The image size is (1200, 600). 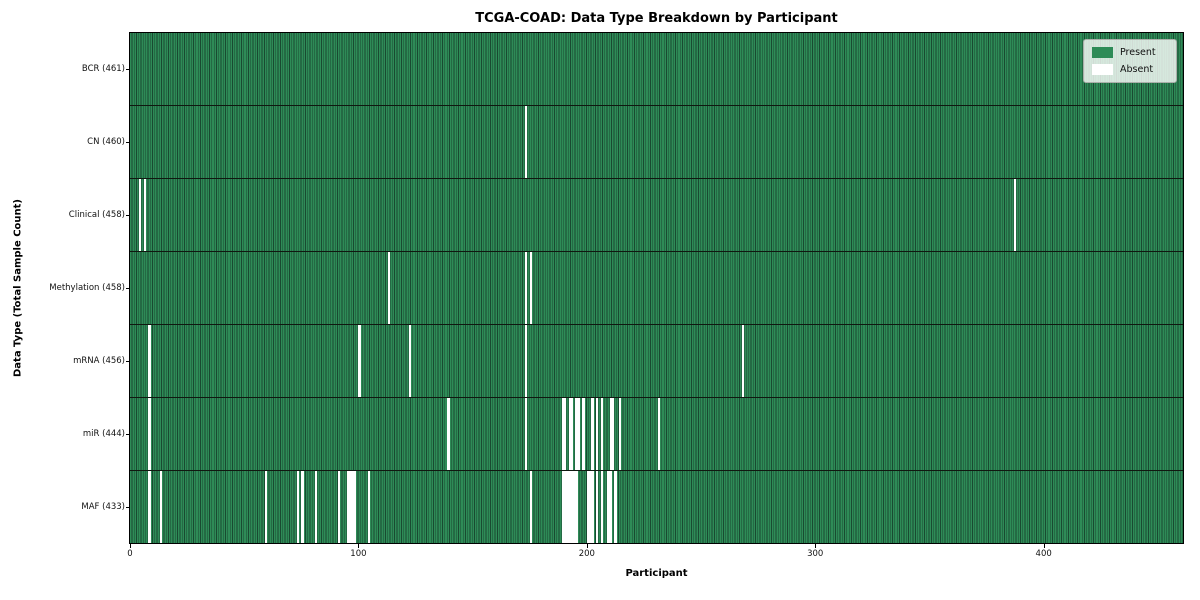 I want to click on legend-item-absent: Absent, so click(x=1130, y=69).